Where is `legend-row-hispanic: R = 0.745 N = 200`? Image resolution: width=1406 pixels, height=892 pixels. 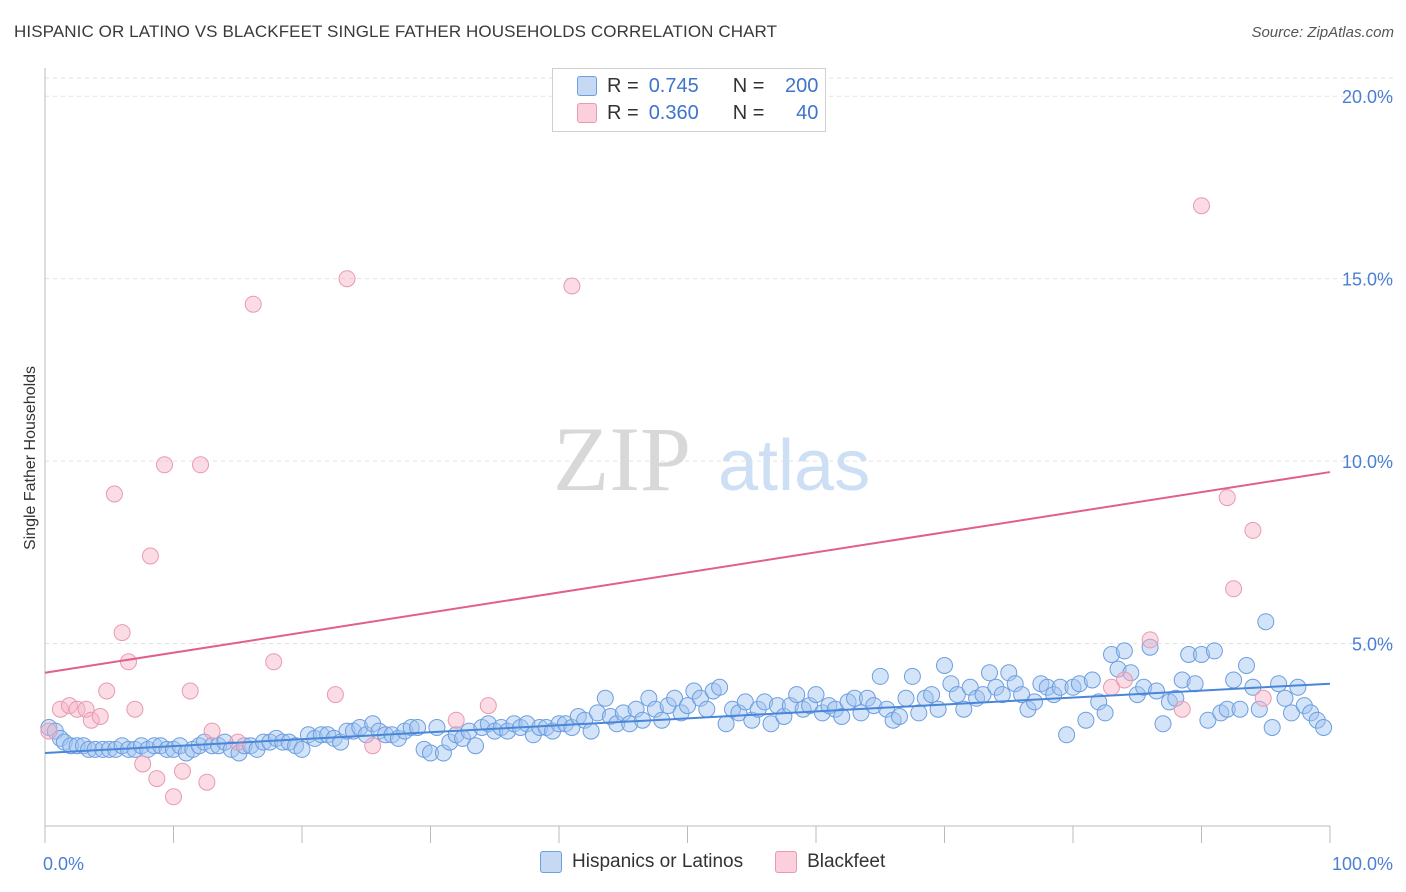
legend-row-hispanic: R = 0.745 N = 200 is located at coordinates (697, 86).